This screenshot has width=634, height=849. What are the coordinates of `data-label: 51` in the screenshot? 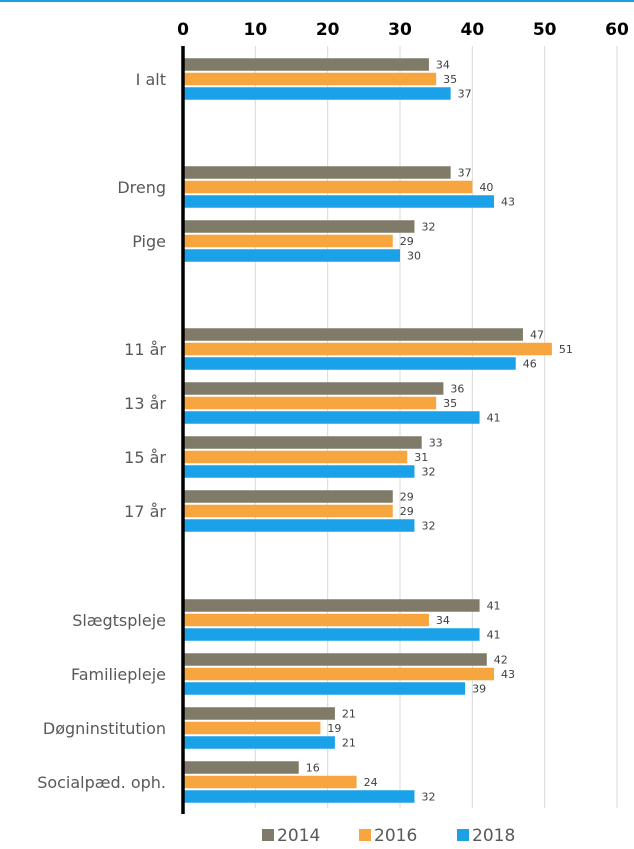 It's located at (566, 349).